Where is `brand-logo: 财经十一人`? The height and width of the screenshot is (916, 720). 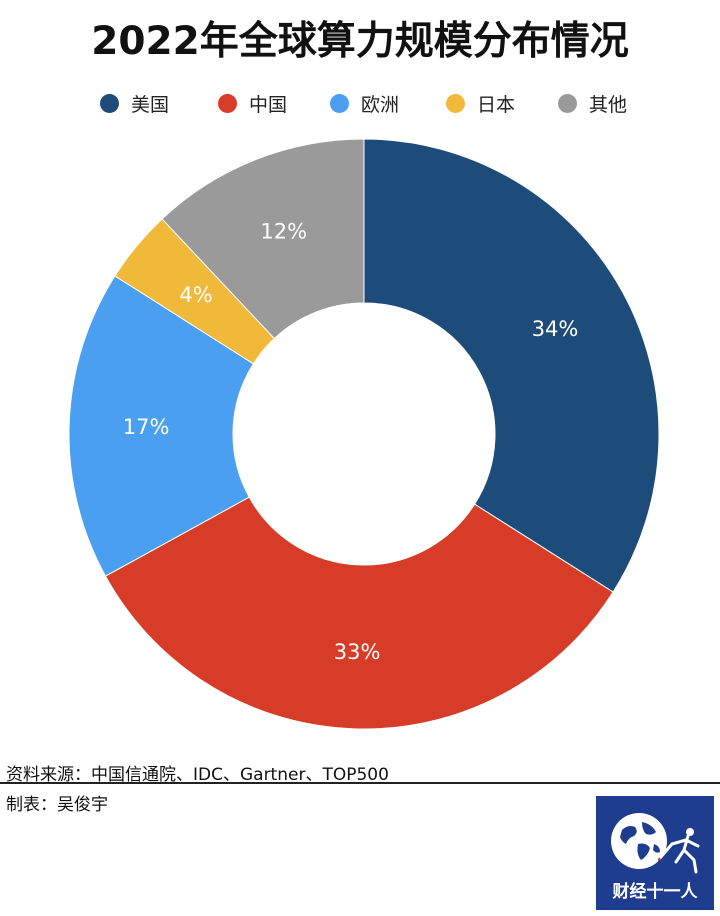 brand-logo: 财经十一人 is located at coordinates (655, 853).